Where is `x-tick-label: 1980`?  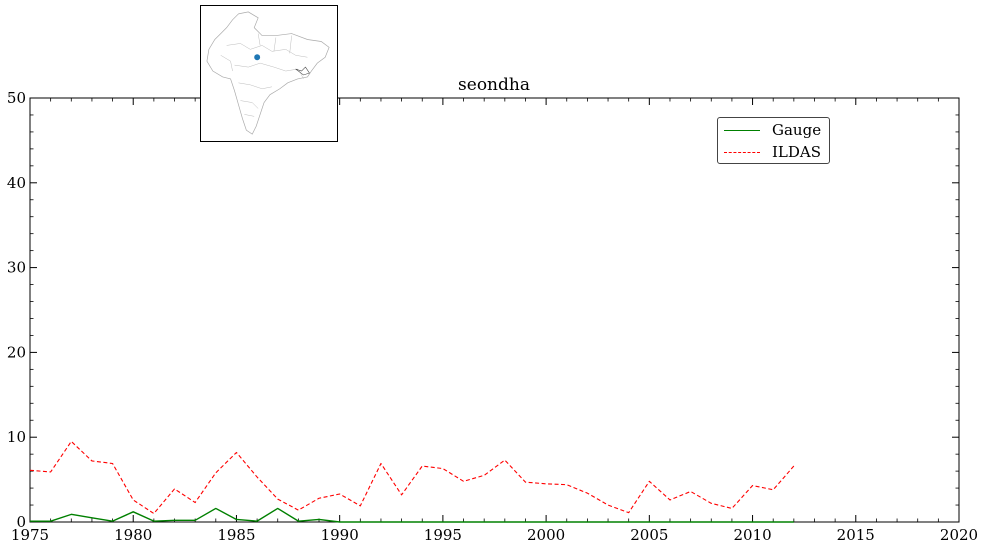
x-tick-label: 1980 is located at coordinates (133, 535).